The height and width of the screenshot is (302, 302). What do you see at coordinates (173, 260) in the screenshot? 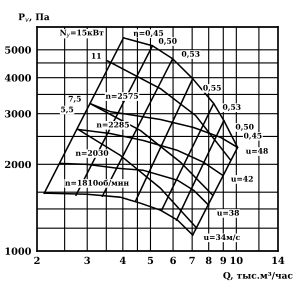
I see `x-tick-label: 6` at bounding box center [173, 260].